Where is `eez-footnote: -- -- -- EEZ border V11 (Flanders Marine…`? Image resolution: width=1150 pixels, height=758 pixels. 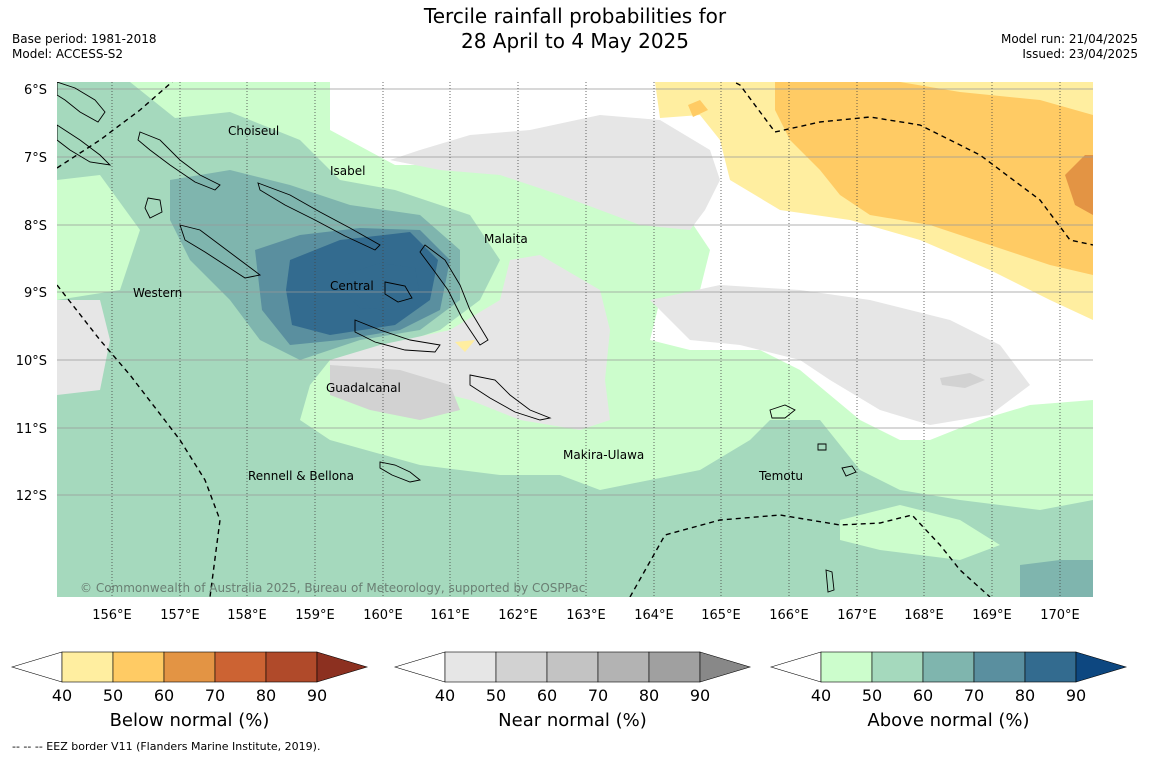 eez-footnote: -- -- -- EEZ border V11 (Flanders Marine… is located at coordinates (166, 746).